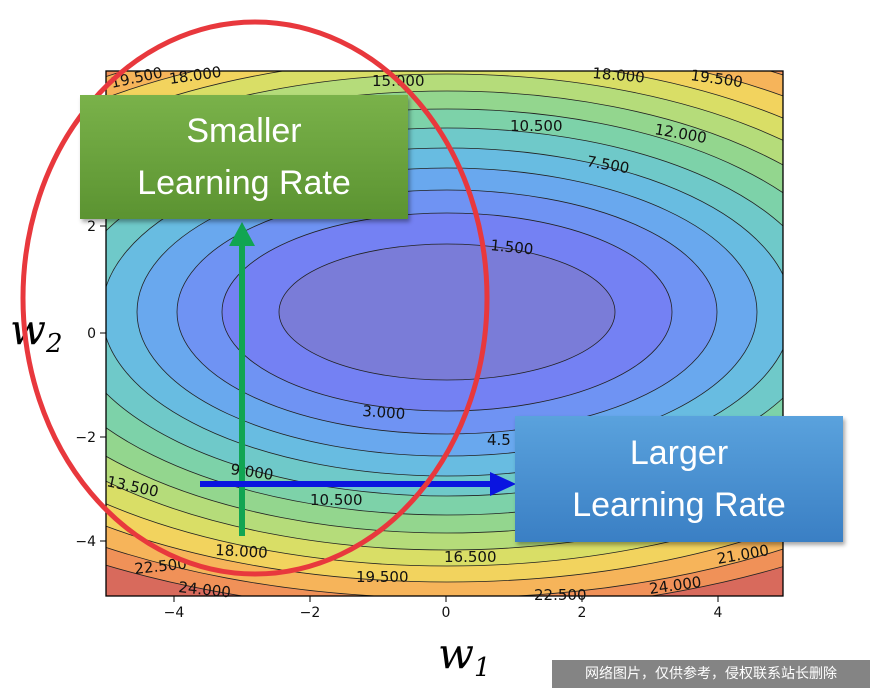 The width and height of the screenshot is (874, 692). I want to click on x-tick-label: 0, so click(446, 613).